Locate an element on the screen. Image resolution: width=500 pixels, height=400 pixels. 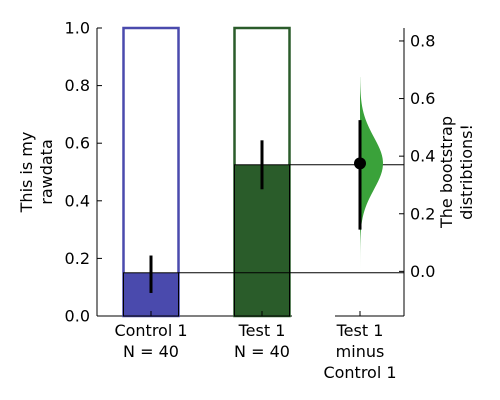
right-y-axis-label: The bootstrapdistribtions! is located at coordinates (456, 172).